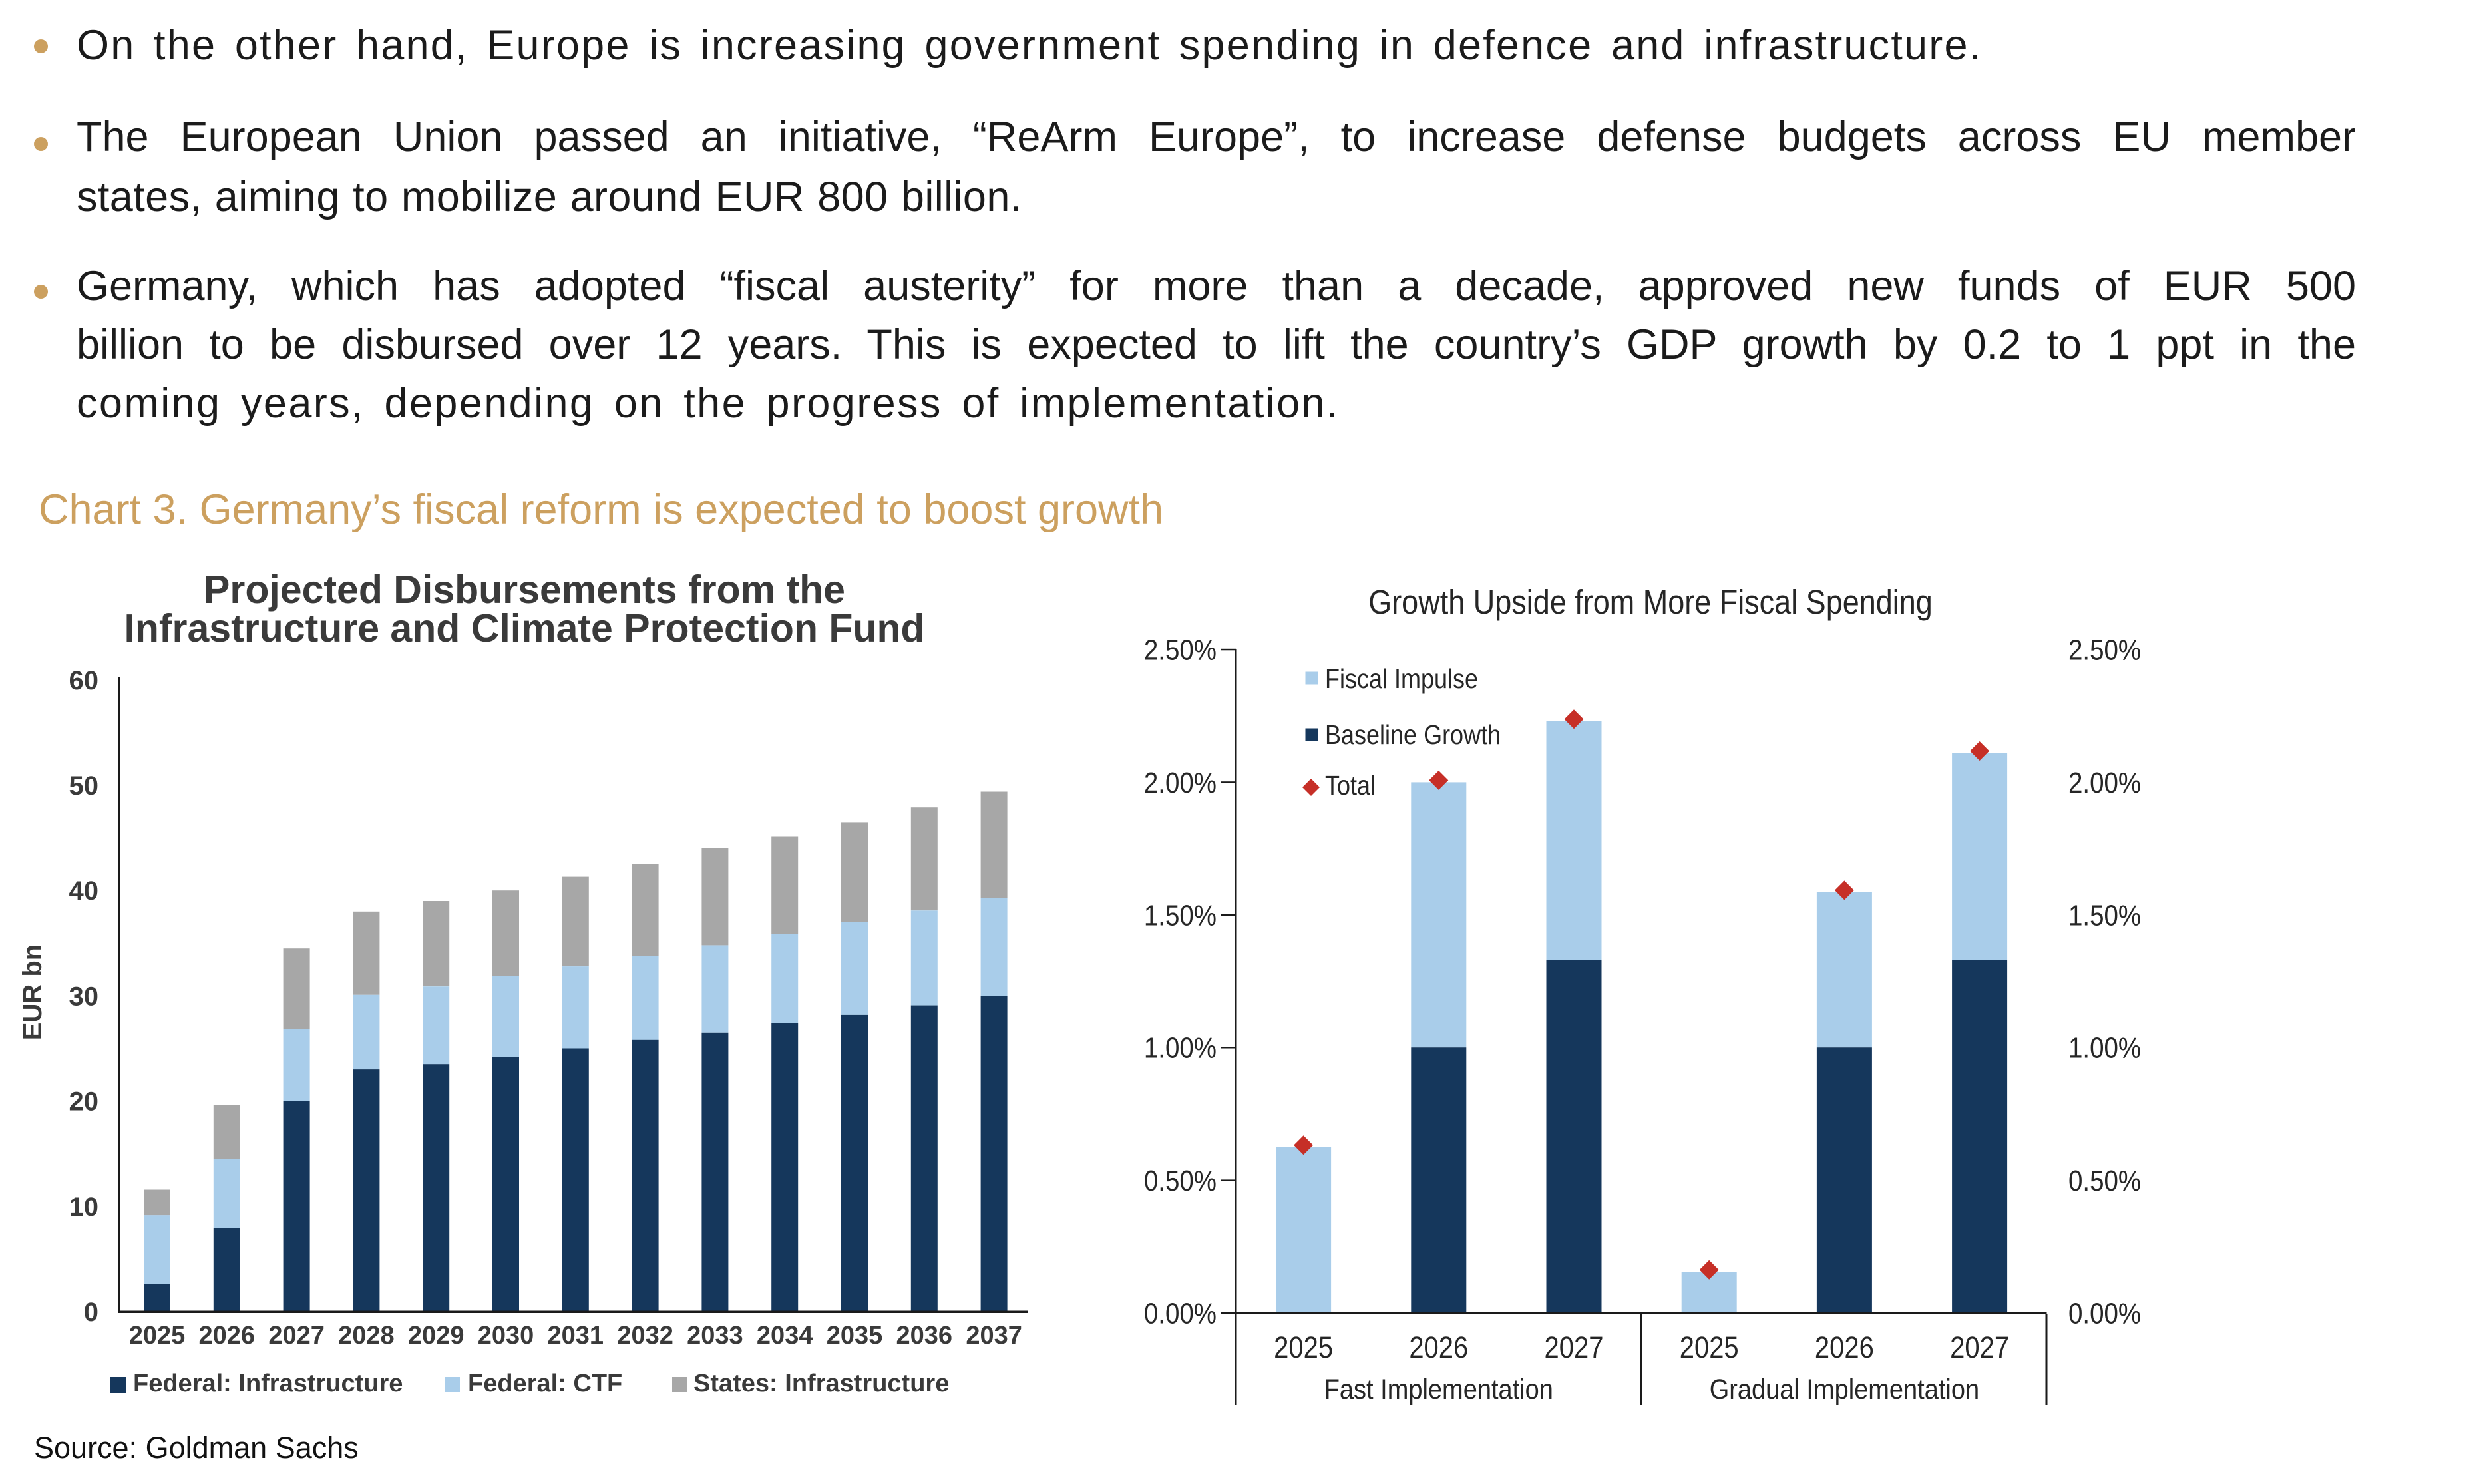  I want to click on svg-text: 50, so click(84, 786).